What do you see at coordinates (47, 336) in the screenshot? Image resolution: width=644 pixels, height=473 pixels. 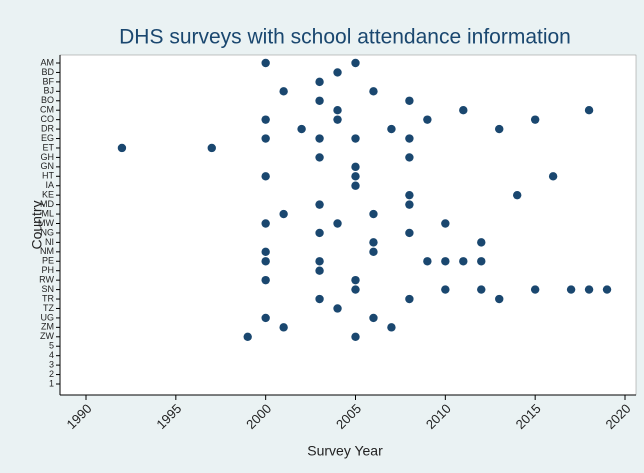 I see `y-tick-label: ZW` at bounding box center [47, 336].